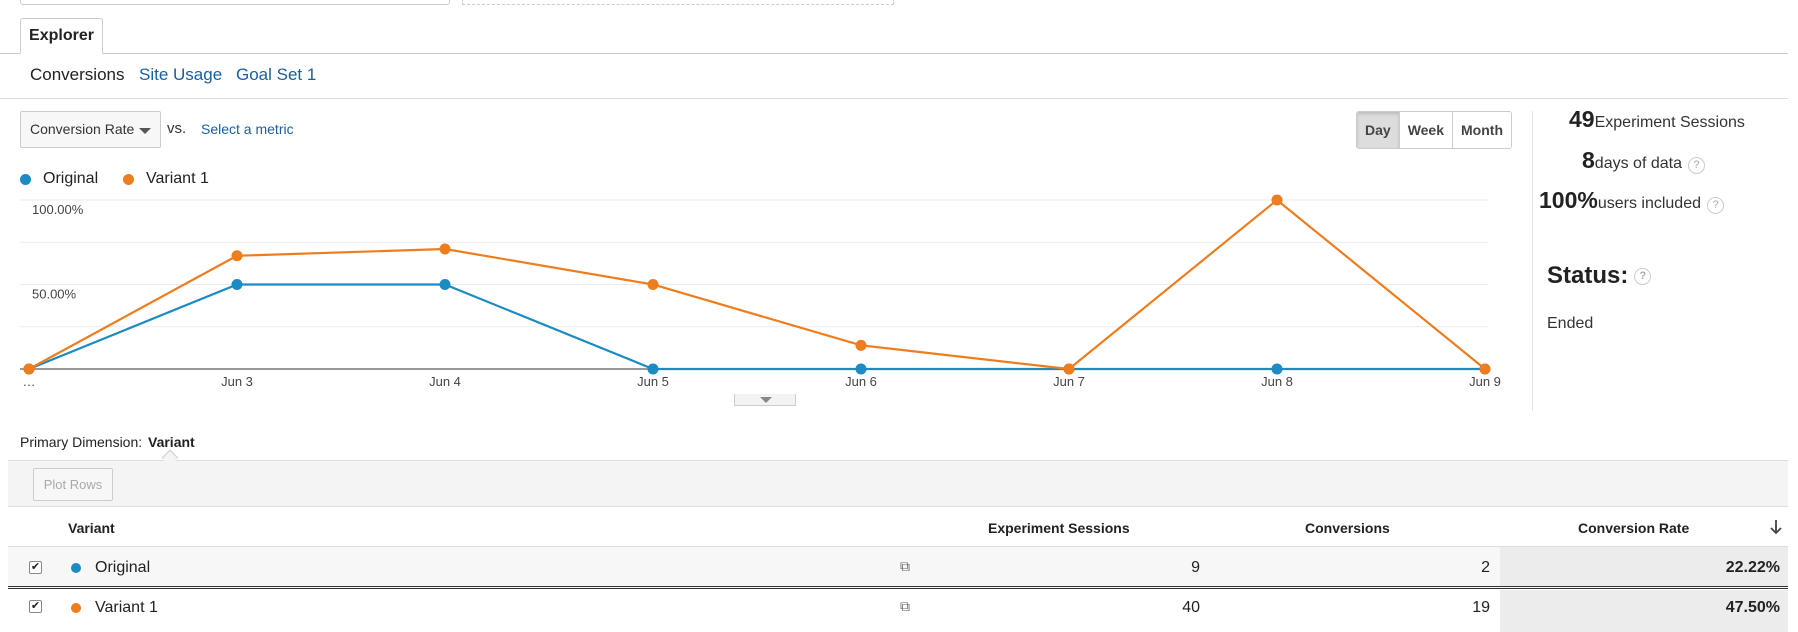 The width and height of the screenshot is (1798, 632). I want to click on stat-days-label: days of data, so click(1638, 163).